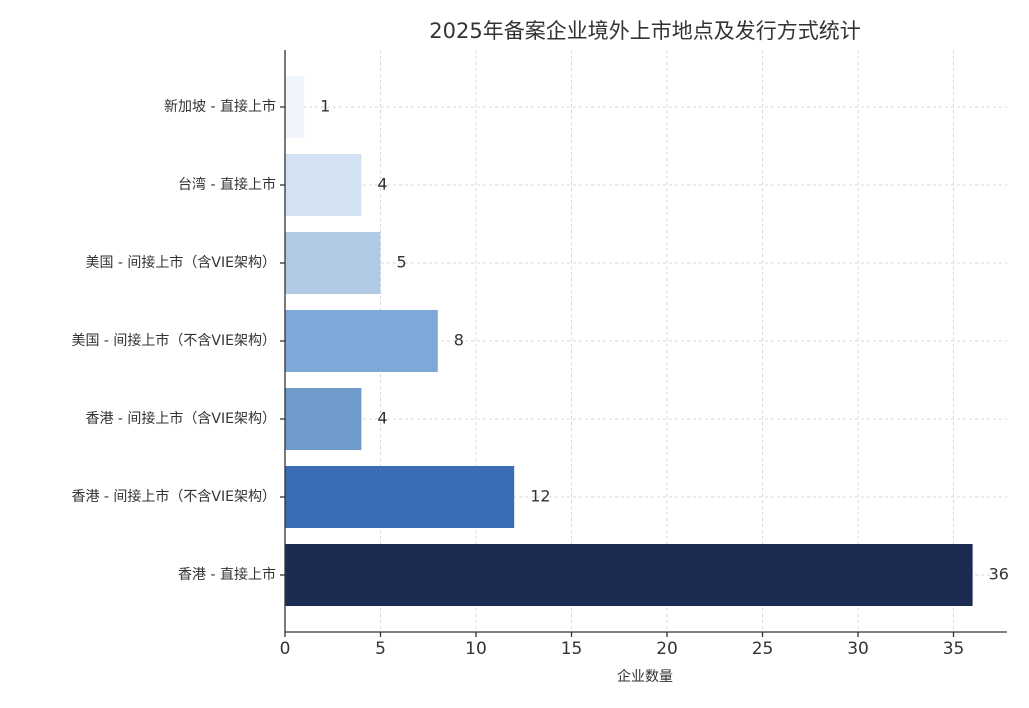 The width and height of the screenshot is (1029, 708). What do you see at coordinates (858, 649) in the screenshot?
I see `x-tick-label: 30` at bounding box center [858, 649].